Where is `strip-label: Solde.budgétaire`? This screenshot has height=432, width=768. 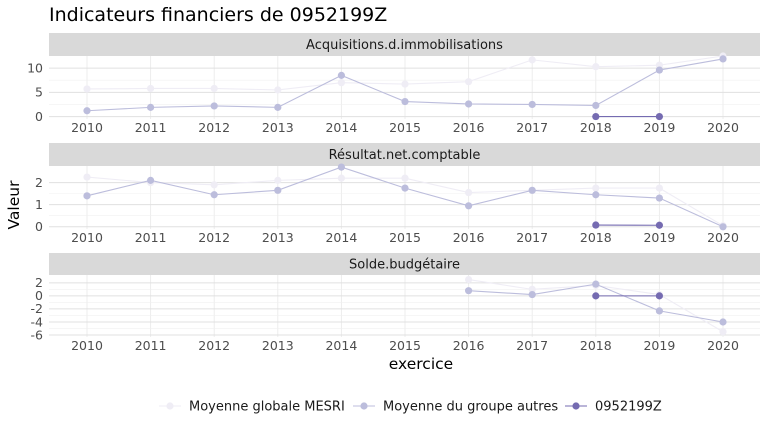 strip-label: Solde.budgétaire is located at coordinates (404, 265).